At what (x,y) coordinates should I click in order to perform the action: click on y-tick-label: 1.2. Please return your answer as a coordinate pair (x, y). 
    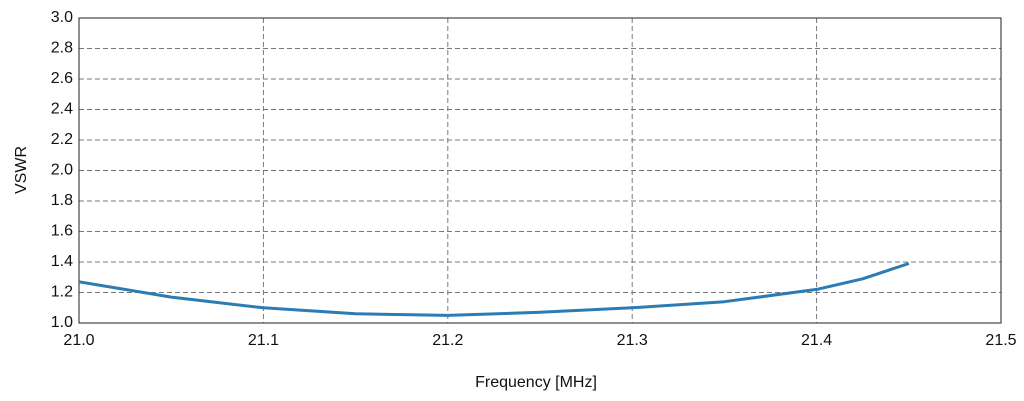
    Looking at the image, I should click on (62, 292).